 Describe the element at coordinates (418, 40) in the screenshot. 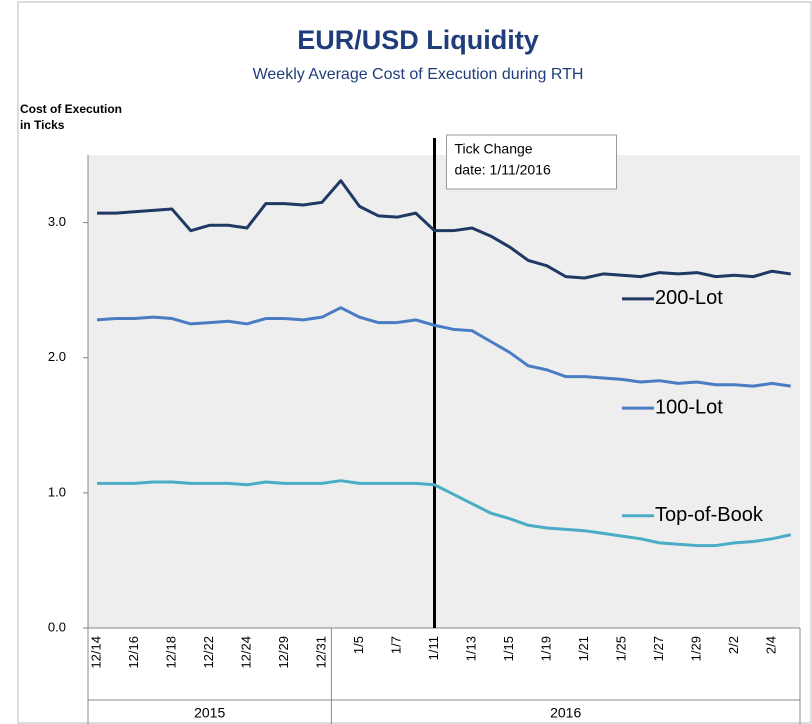

I see `chart-title: EUR/USD Liquidity` at that location.